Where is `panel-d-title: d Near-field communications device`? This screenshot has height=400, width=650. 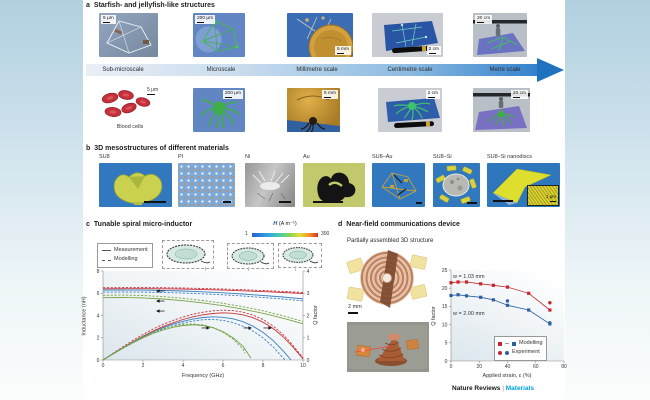
panel-d-title: d Near-field communications device is located at coordinates (399, 224).